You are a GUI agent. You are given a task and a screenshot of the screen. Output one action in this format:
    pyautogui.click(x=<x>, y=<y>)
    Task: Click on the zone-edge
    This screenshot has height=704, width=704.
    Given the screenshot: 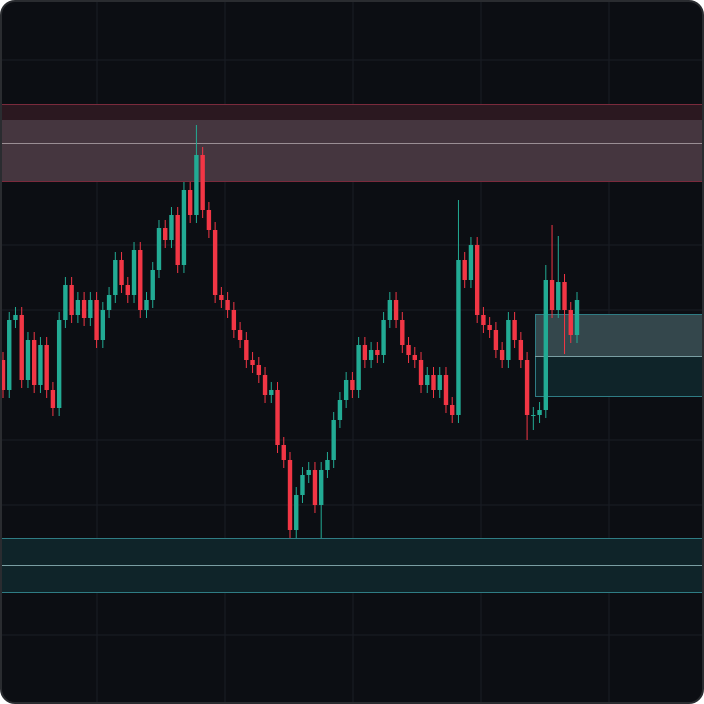 What is the action you would take?
    pyautogui.click(x=619, y=355)
    